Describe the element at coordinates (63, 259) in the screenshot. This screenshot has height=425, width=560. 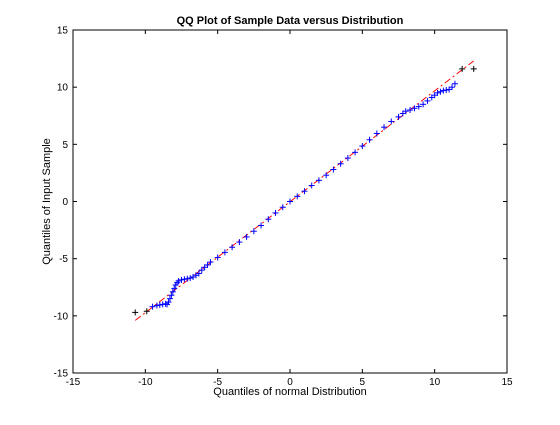
I see `y-tick-label: -5` at that location.